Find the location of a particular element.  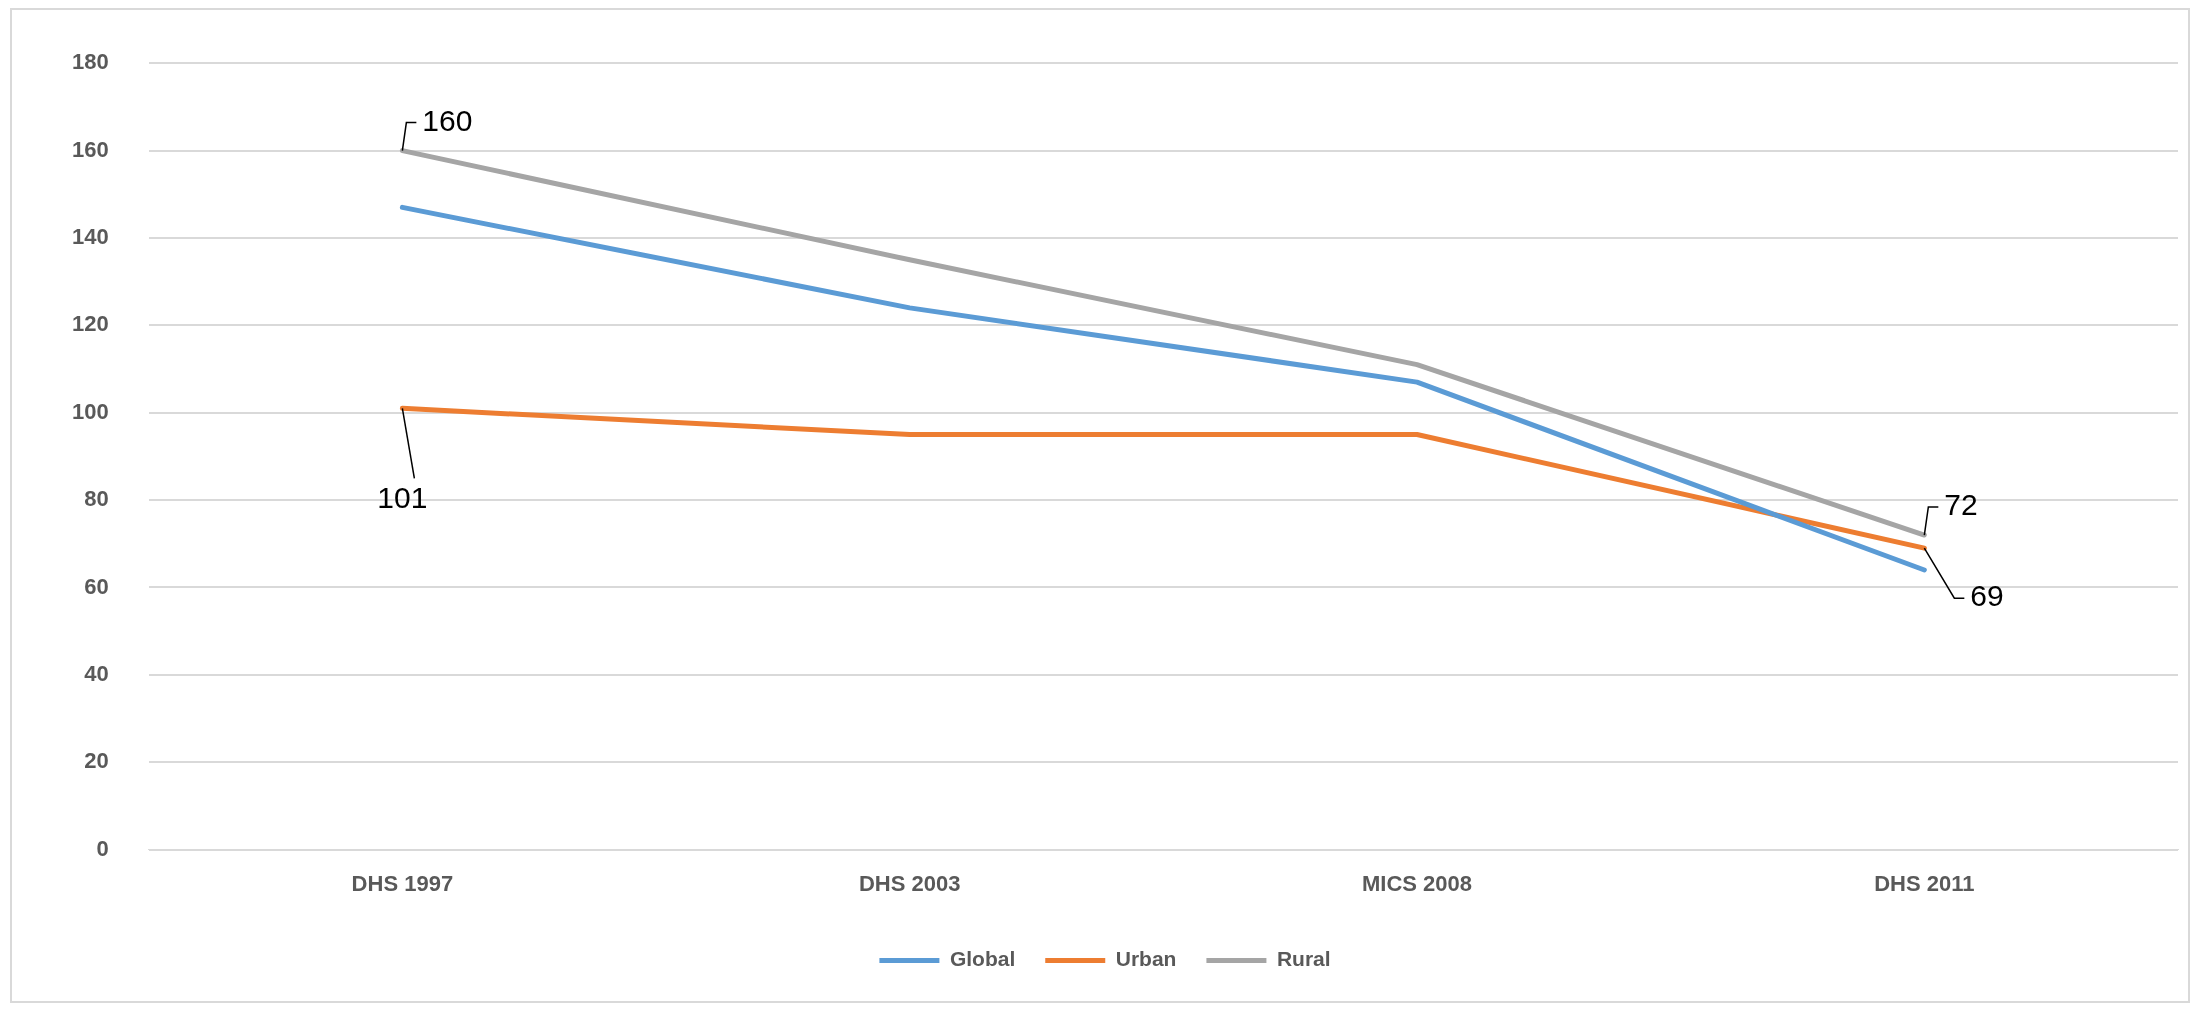

y-tick-label: 80 is located at coordinates (96, 499).